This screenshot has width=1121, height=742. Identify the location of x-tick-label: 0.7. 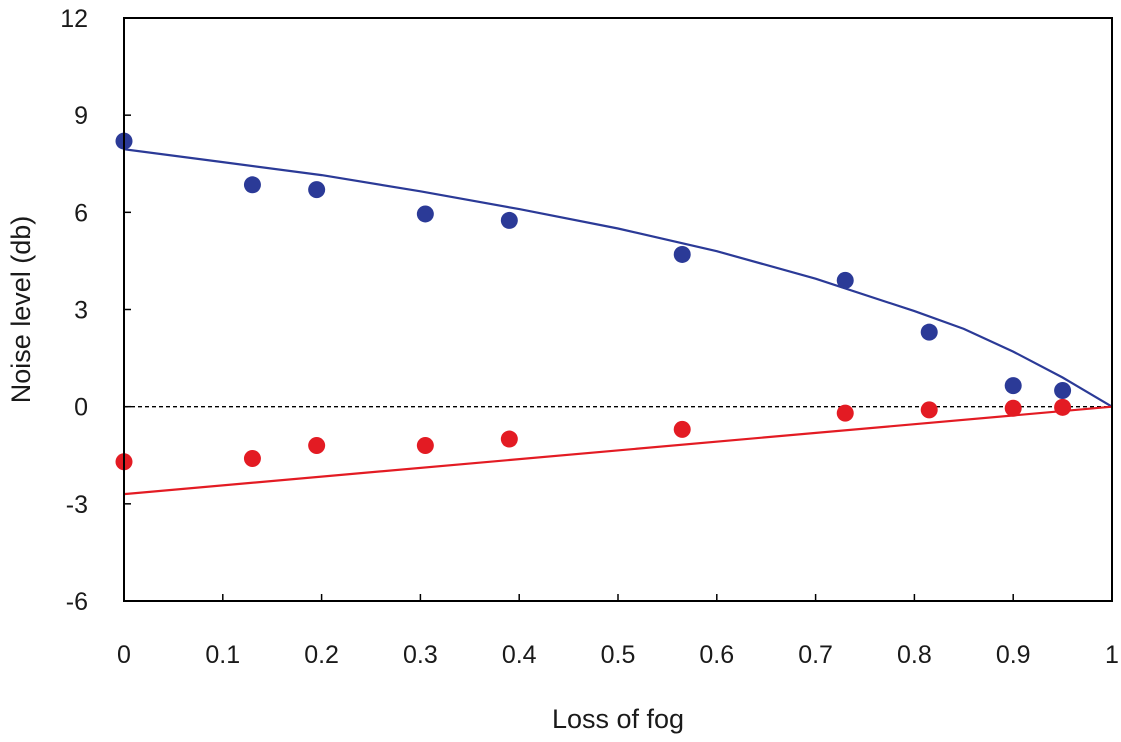
(815, 655).